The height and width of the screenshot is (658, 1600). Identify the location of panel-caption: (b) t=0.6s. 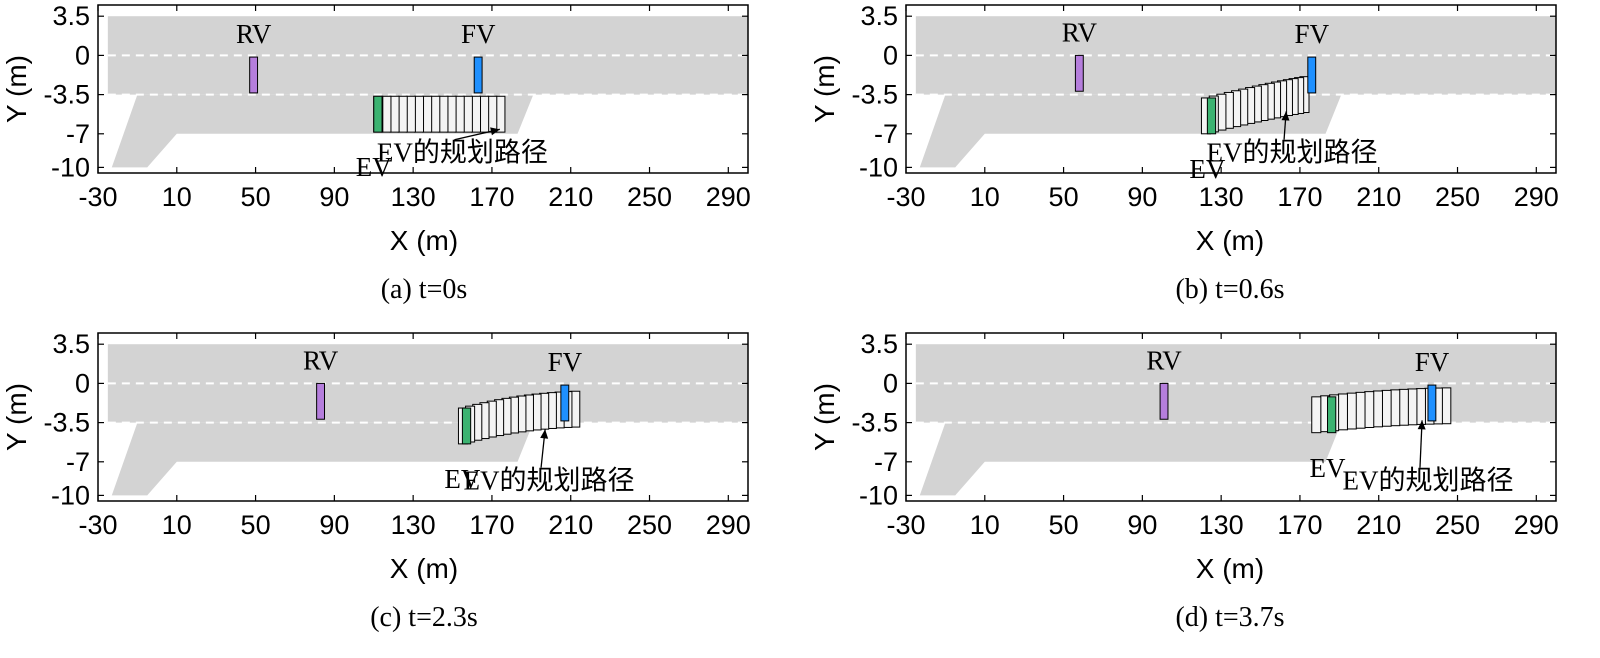
(1229, 289).